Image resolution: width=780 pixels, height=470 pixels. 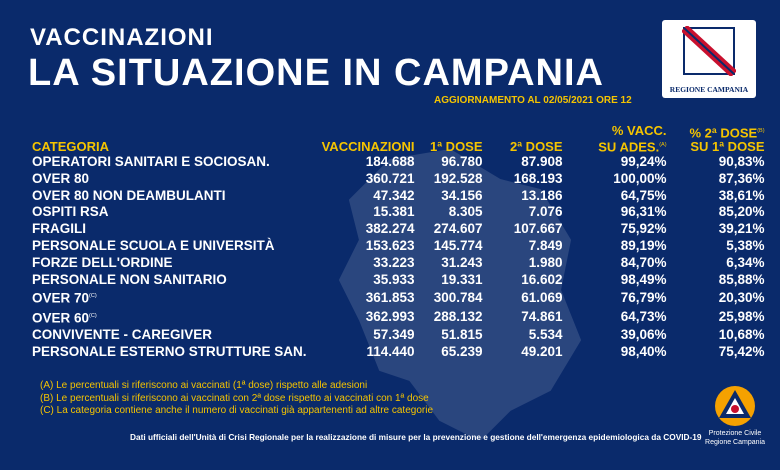 What do you see at coordinates (536, 146) in the screenshot?
I see `header-dose2: 2ª DOSE` at bounding box center [536, 146].